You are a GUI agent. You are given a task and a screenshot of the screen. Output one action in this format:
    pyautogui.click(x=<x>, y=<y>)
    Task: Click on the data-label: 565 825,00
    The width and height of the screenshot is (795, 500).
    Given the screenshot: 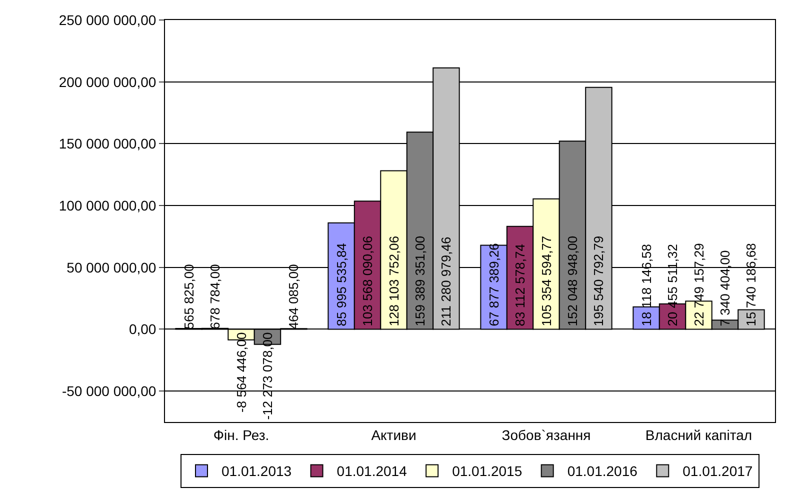 What is the action you would take?
    pyautogui.click(x=188, y=297)
    